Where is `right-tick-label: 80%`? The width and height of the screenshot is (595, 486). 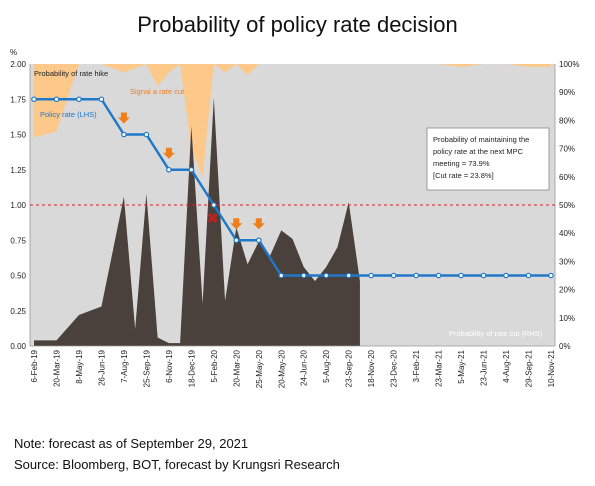 right-tick-label: 80% is located at coordinates (567, 120).